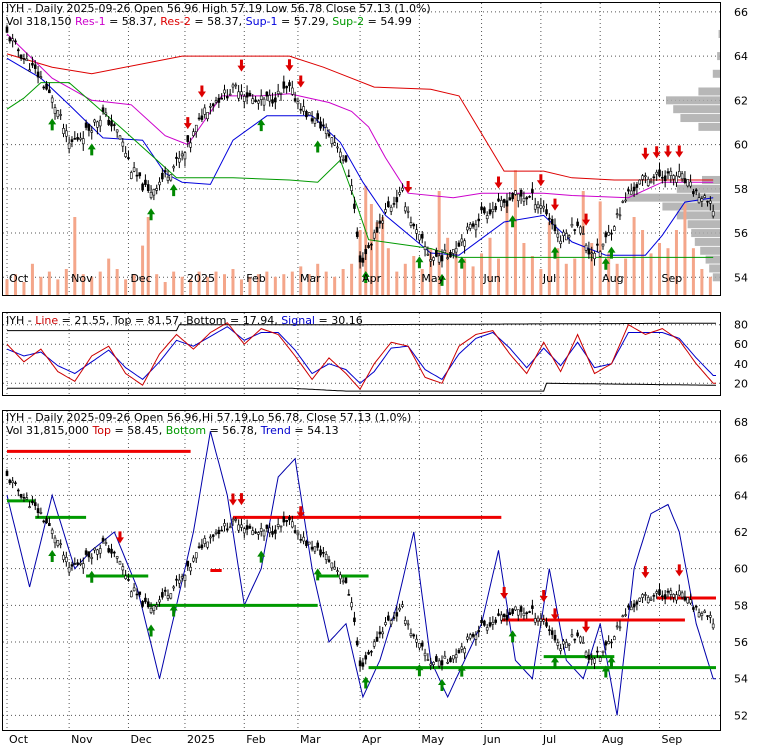 The height and width of the screenshot is (745, 780). I want to click on x-tick-label: May, so click(432, 278).